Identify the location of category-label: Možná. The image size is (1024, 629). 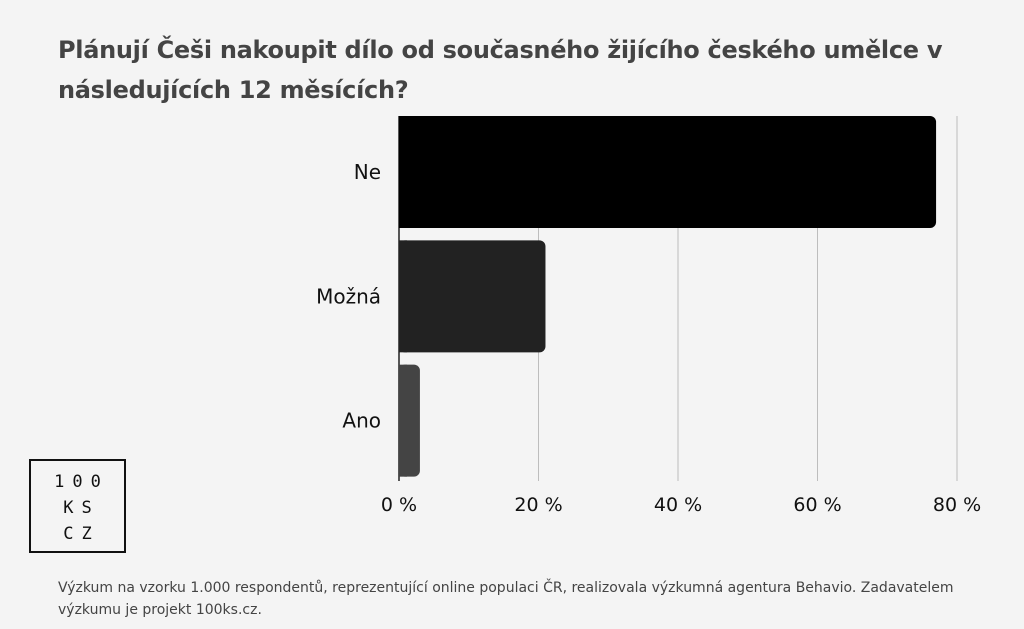
(348, 296).